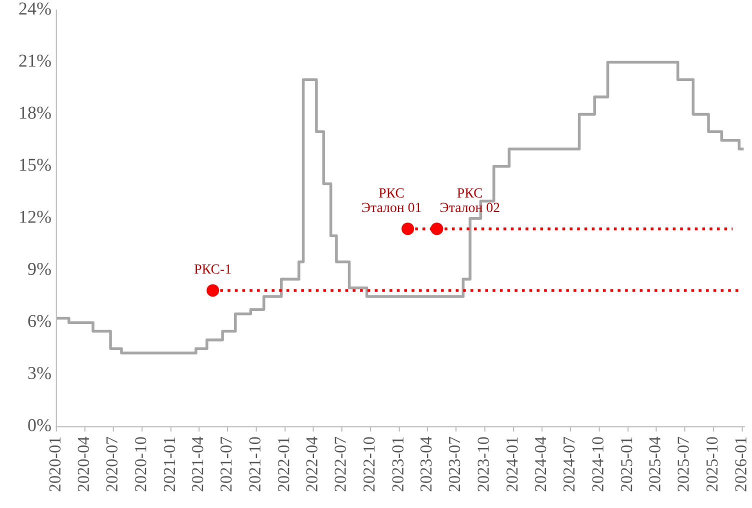 Image resolution: width=752 pixels, height=508 pixels. I want to click on y-tick-label: 12%, so click(35, 217).